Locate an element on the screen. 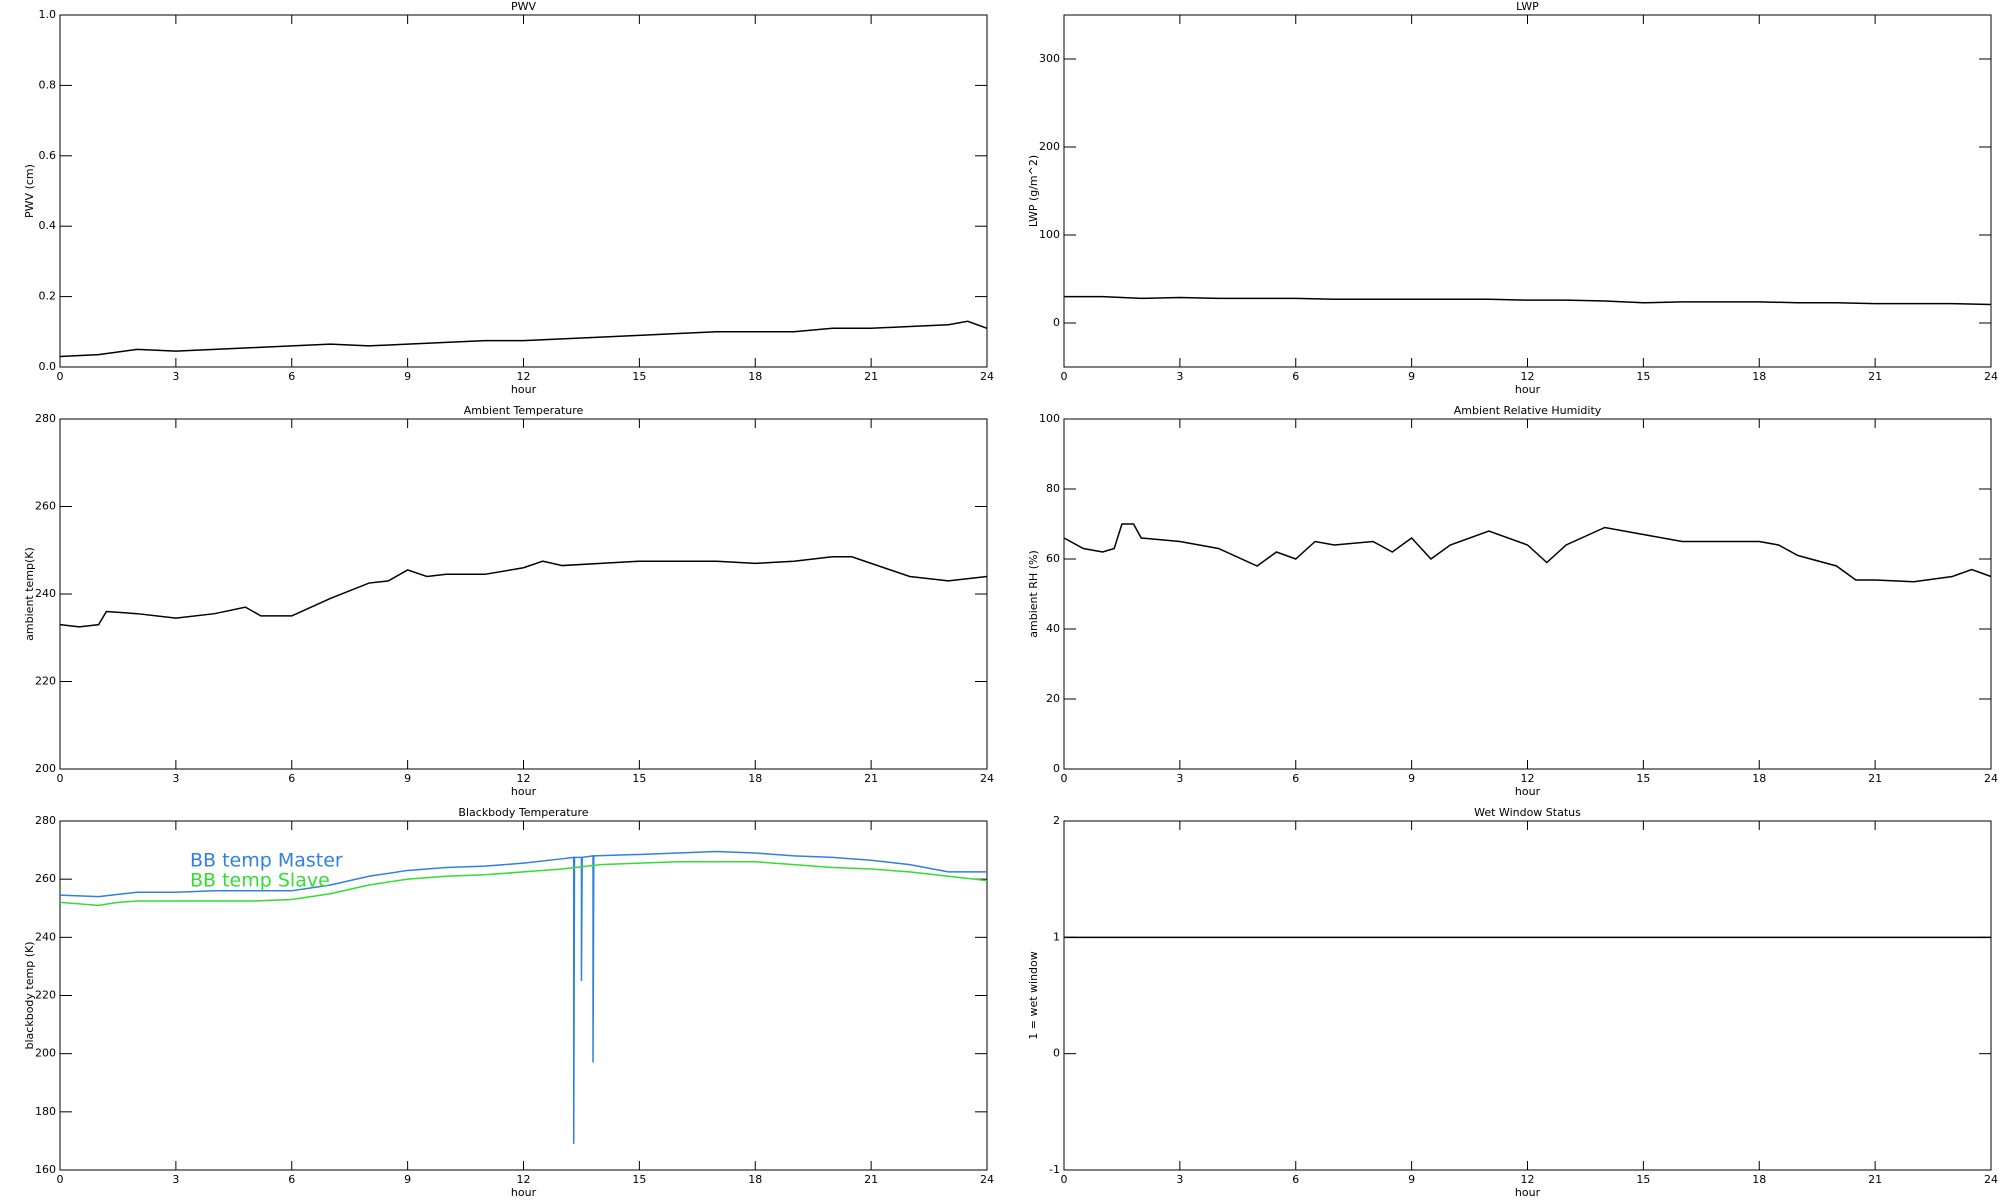 This screenshot has height=1200, width=2000. chart-title: Blackbody Temperature is located at coordinates (523, 812).